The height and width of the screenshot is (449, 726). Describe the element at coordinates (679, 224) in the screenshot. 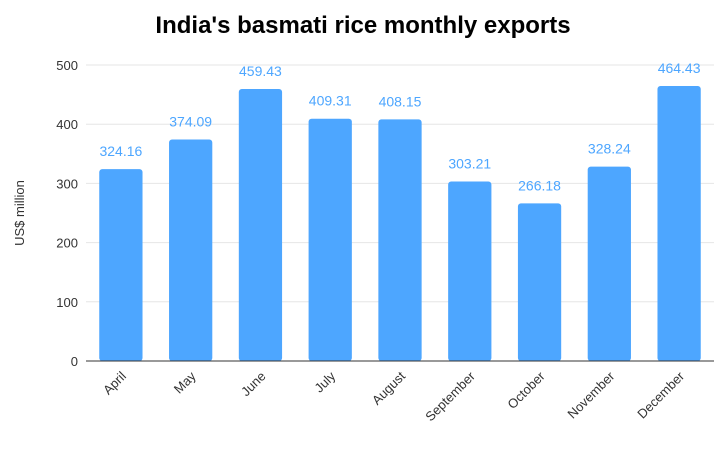

I see `bar-december` at that location.